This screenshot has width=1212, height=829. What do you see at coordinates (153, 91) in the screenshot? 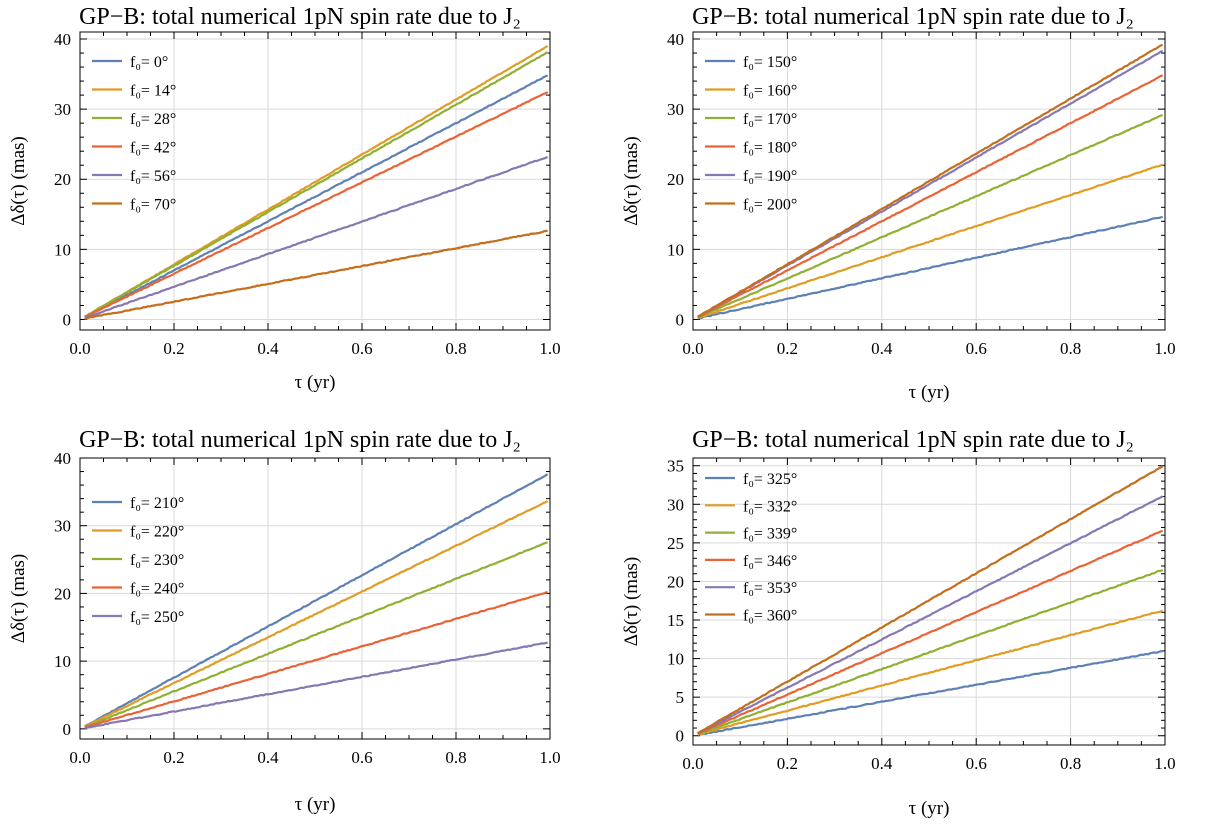
I see `legend-label: f₀= 14°` at bounding box center [153, 91].